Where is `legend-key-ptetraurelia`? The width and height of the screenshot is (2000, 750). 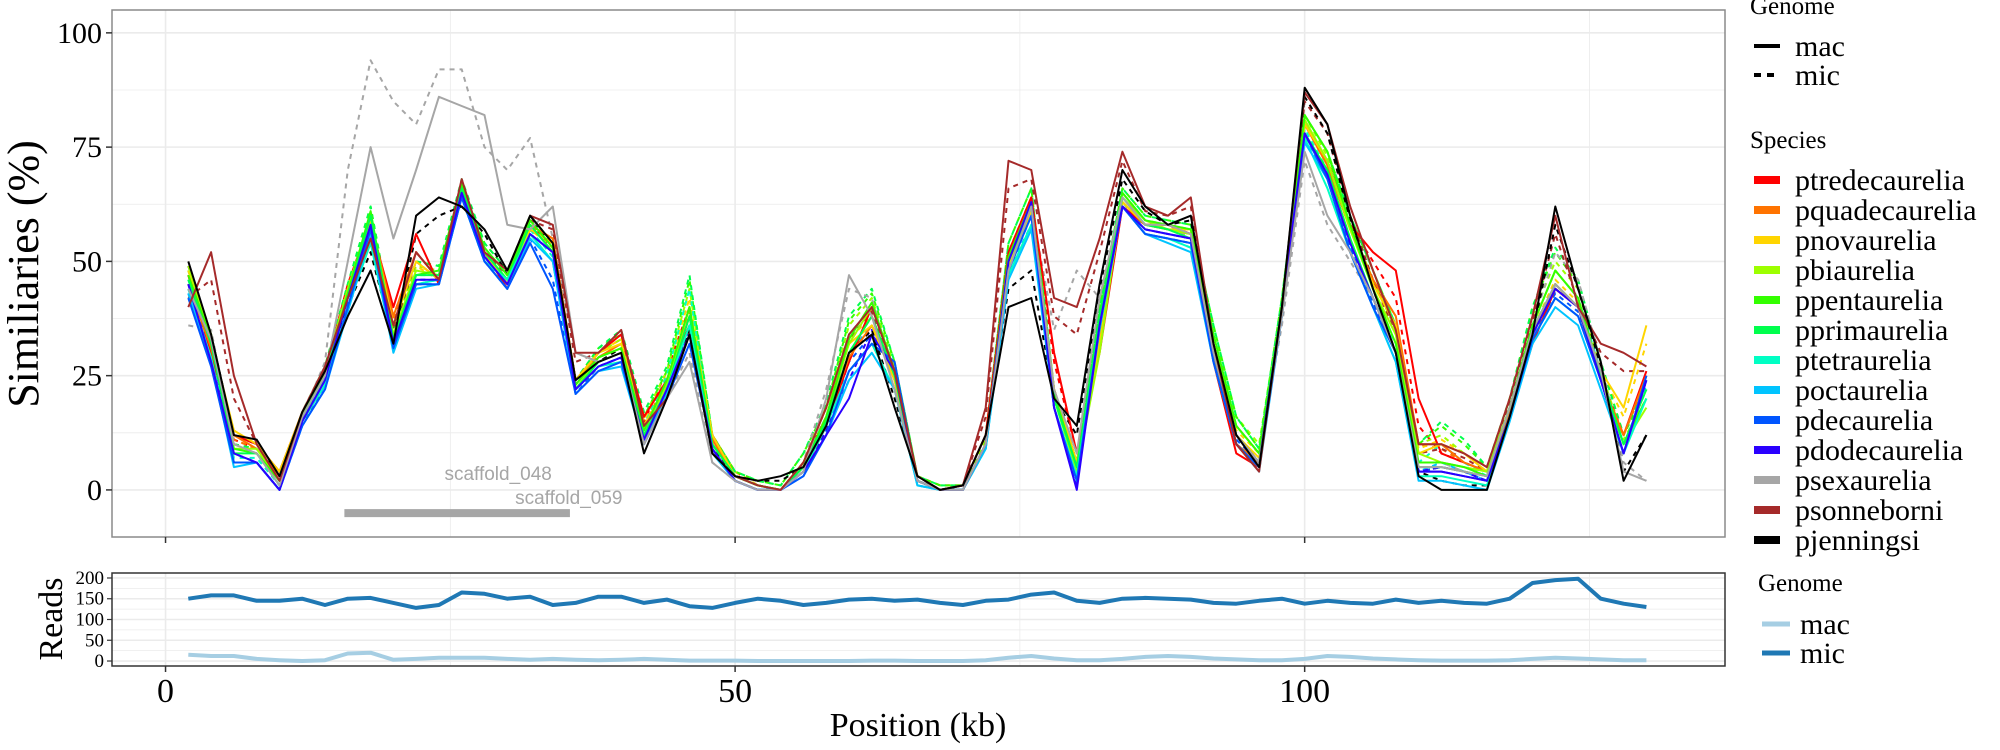
legend-key-ptetraurelia is located at coordinates (1767, 360).